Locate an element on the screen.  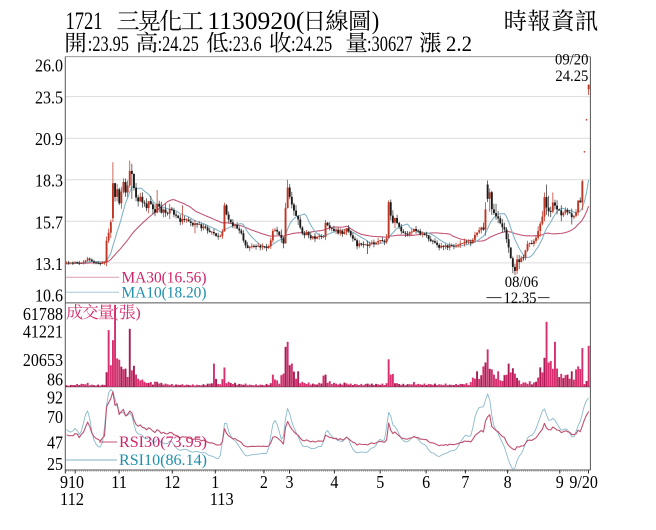
svg-text: 5 is located at coordinates (380, 482).